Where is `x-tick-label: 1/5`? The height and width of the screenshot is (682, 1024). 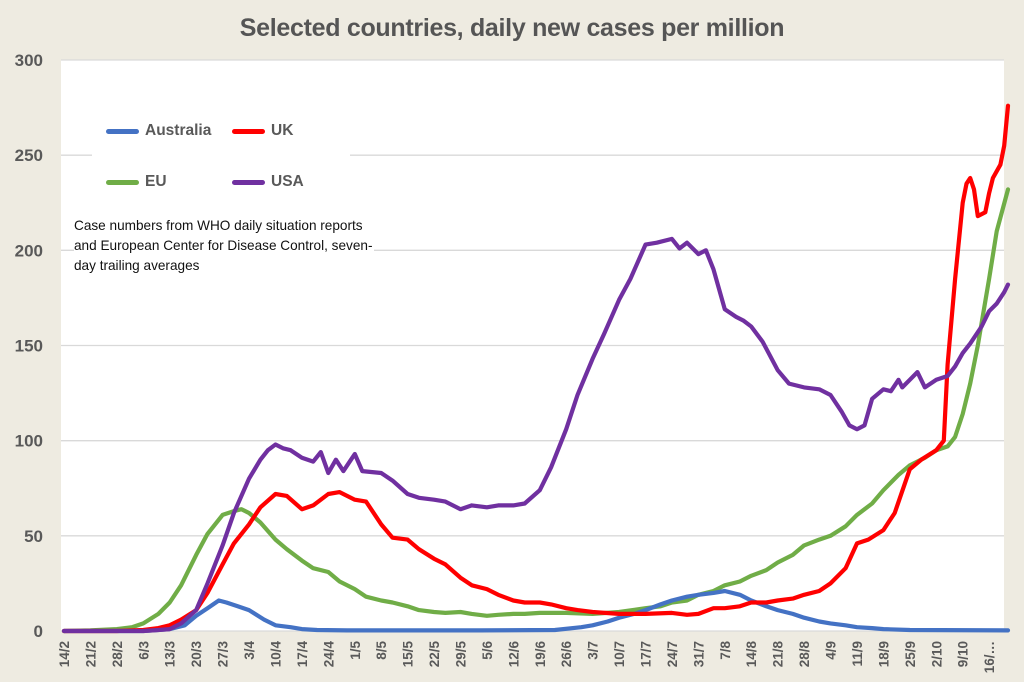 x-tick-label: 1/5 is located at coordinates (355, 650).